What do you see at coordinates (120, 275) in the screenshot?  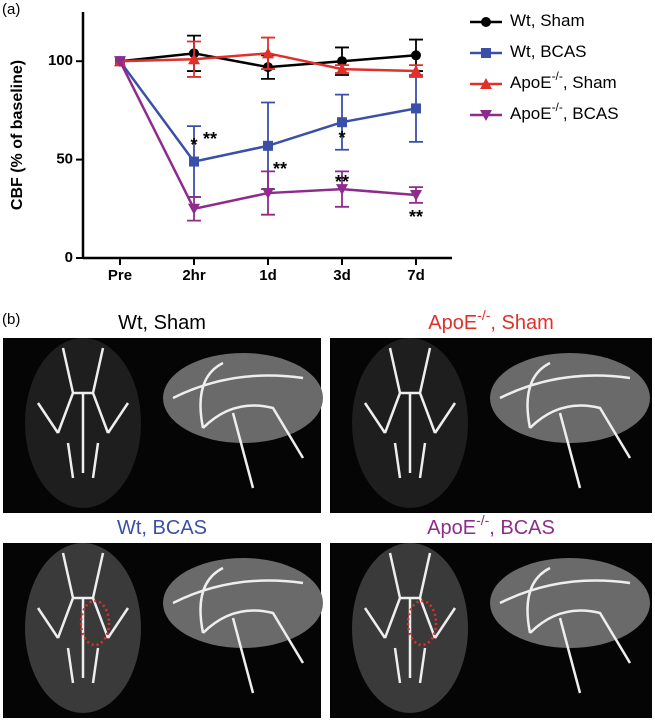 I see `x-tick-label: Pre` at bounding box center [120, 275].